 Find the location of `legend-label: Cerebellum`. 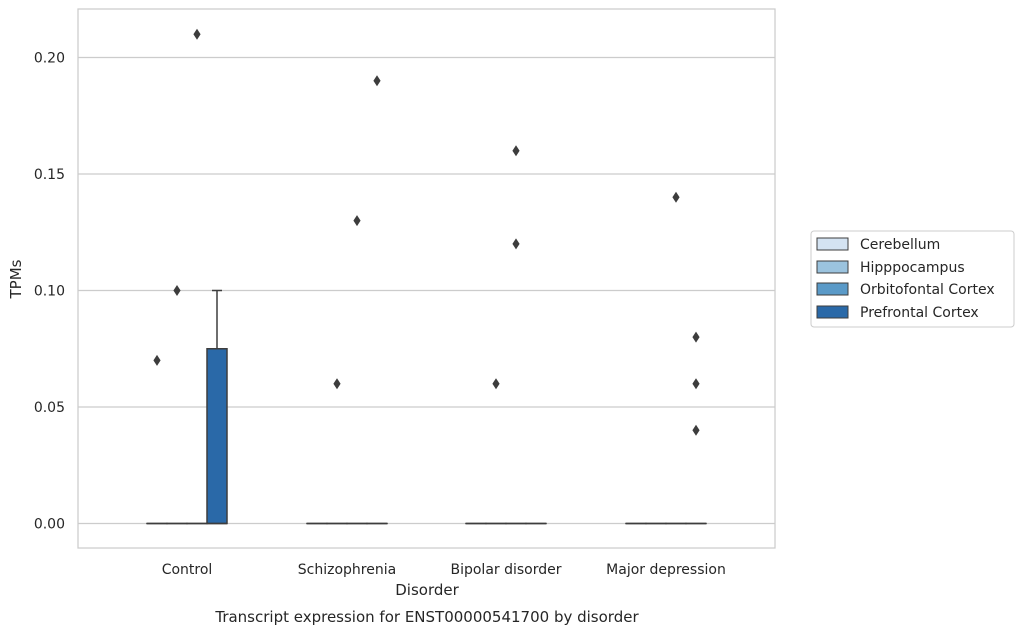

legend-label: Cerebellum is located at coordinates (900, 245).